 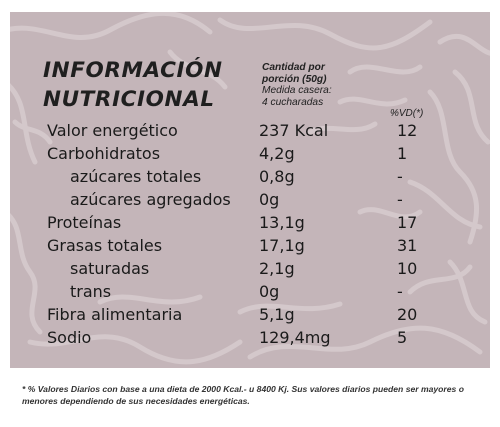 What do you see at coordinates (136, 176) in the screenshot?
I see `nutrient-label: azúcares totales` at bounding box center [136, 176].